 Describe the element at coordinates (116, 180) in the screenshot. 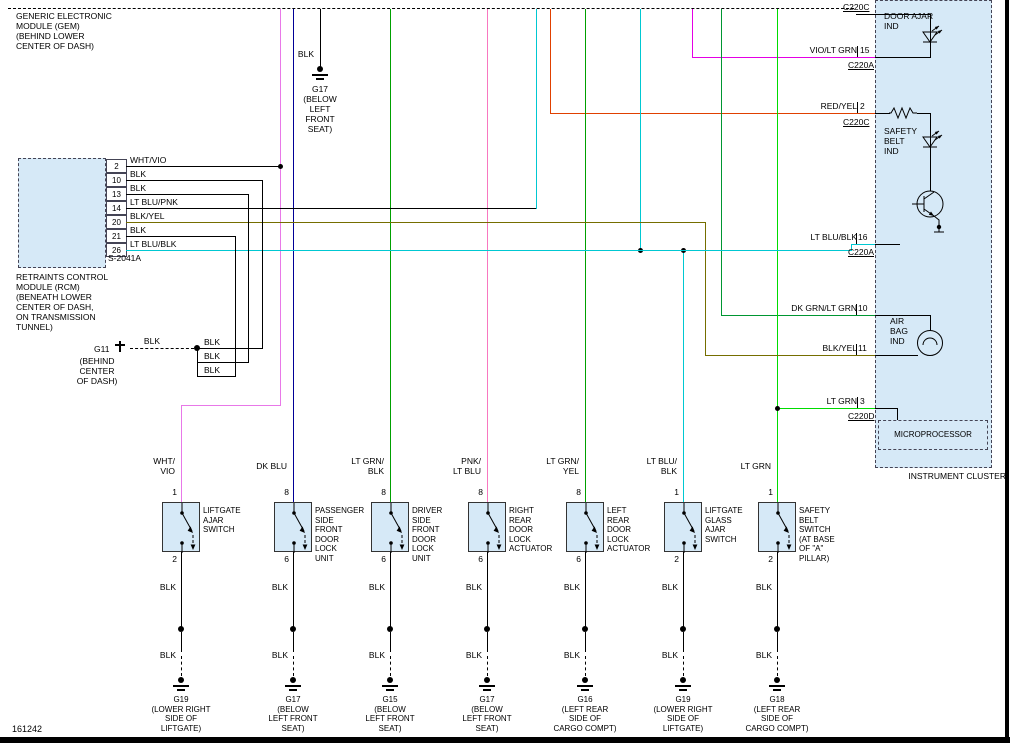

I see `rcm-pin: 10` at that location.